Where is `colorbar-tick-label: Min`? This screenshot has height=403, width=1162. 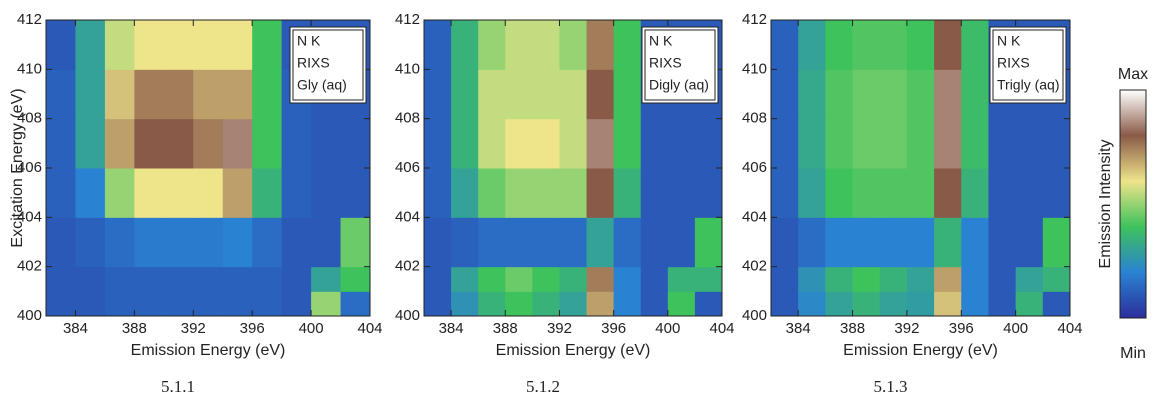
colorbar-tick-label: Min is located at coordinates (1133, 353).